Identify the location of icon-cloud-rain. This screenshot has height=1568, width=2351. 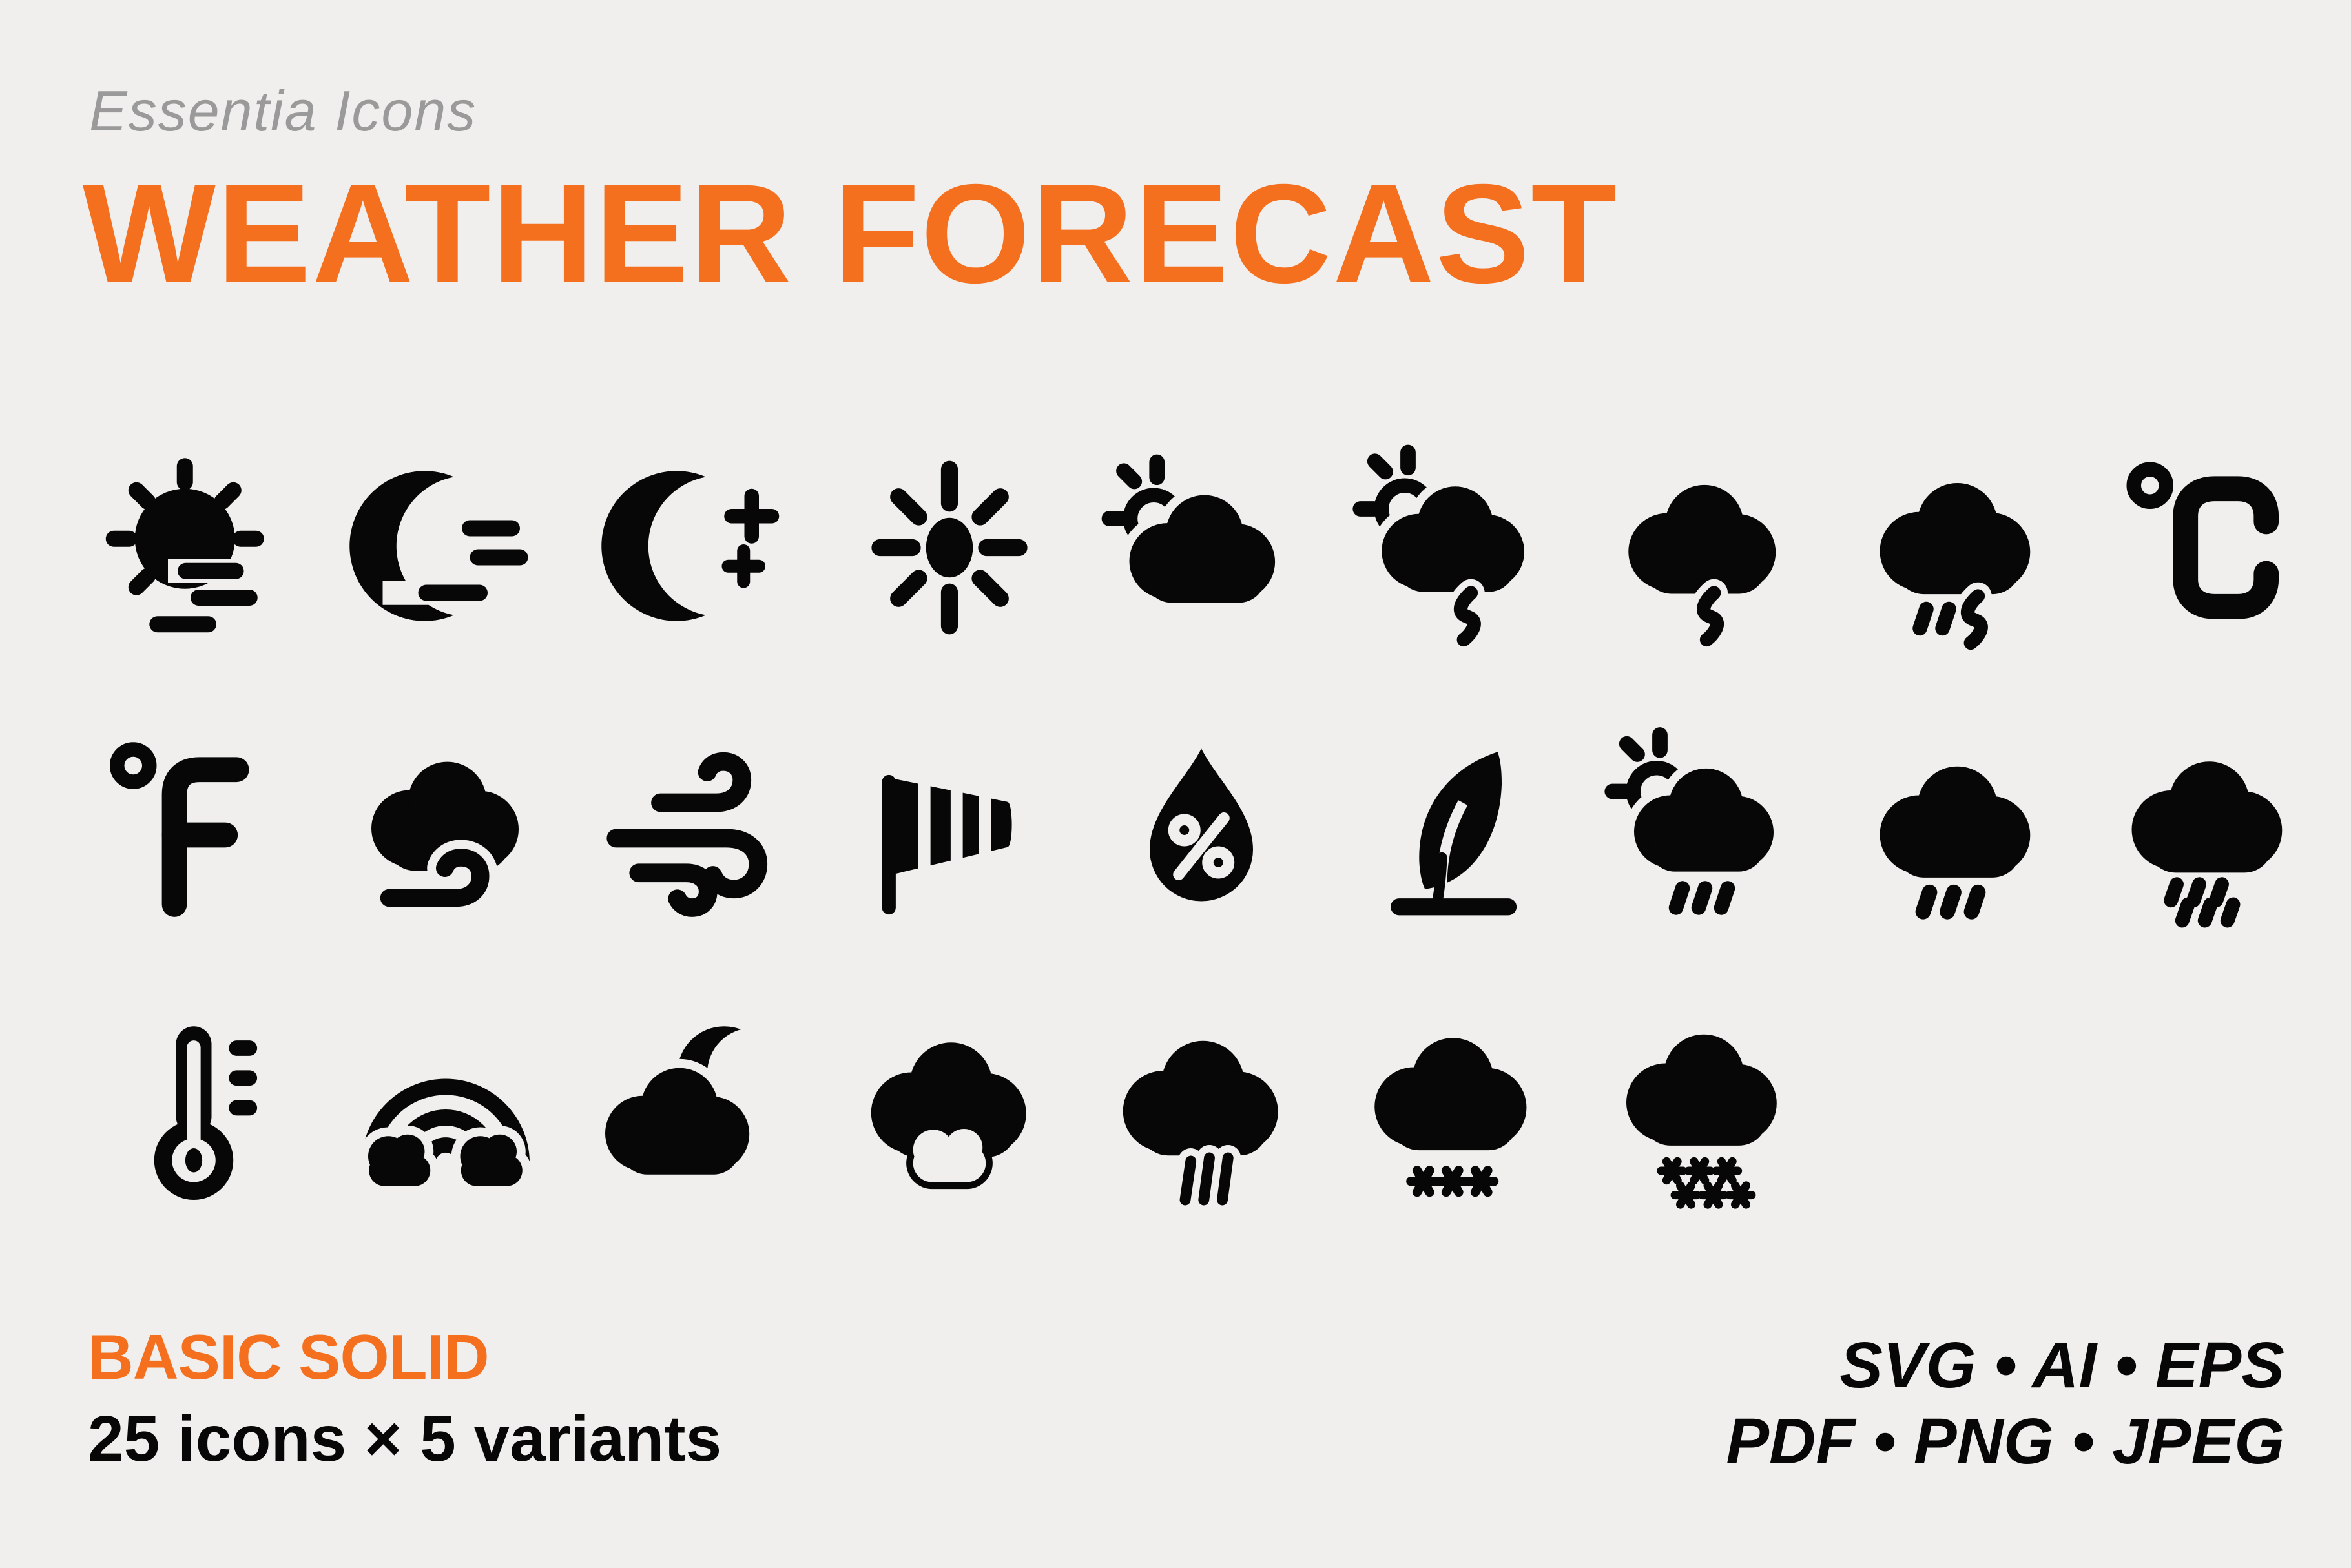
(1957, 872).